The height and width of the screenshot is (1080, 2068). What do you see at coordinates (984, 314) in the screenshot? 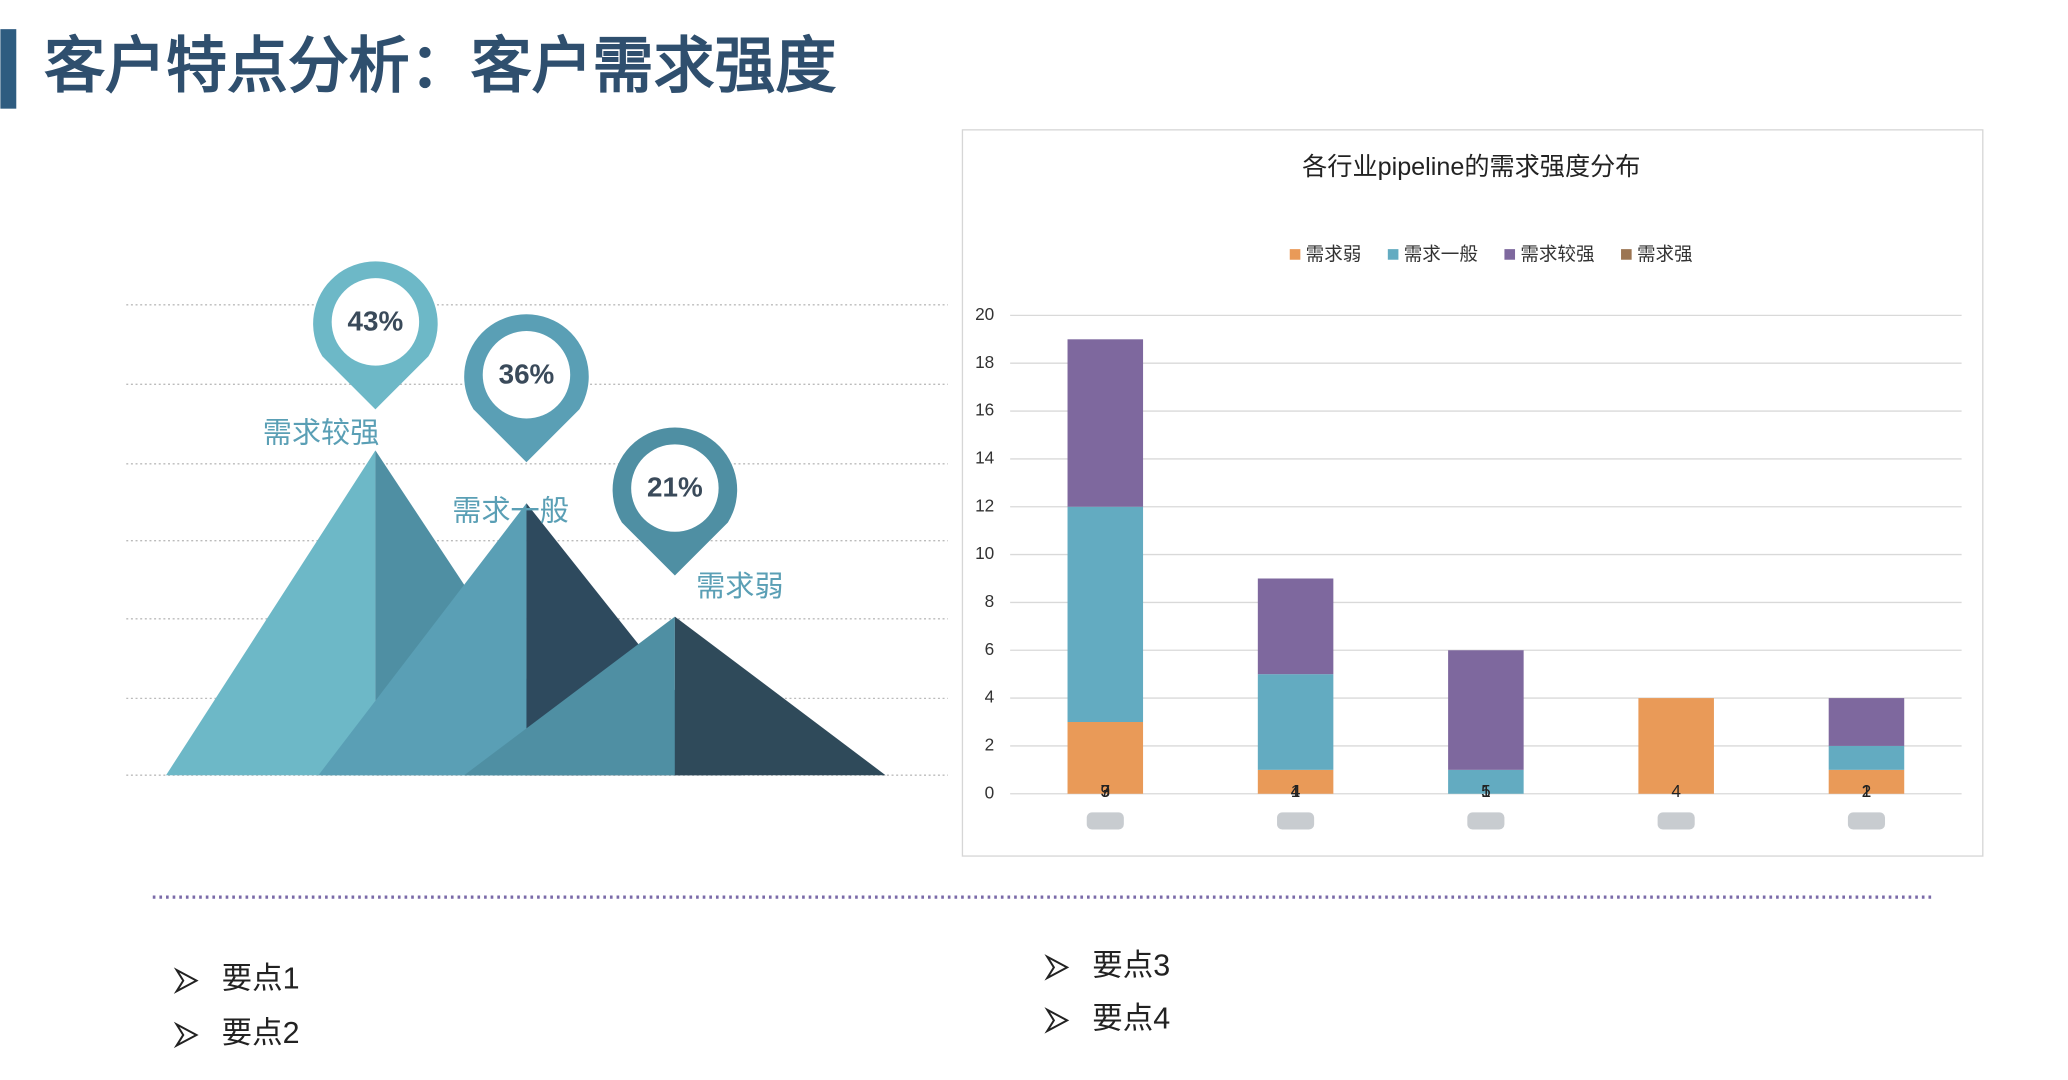
I see `y-tick-label: 20` at bounding box center [984, 314].